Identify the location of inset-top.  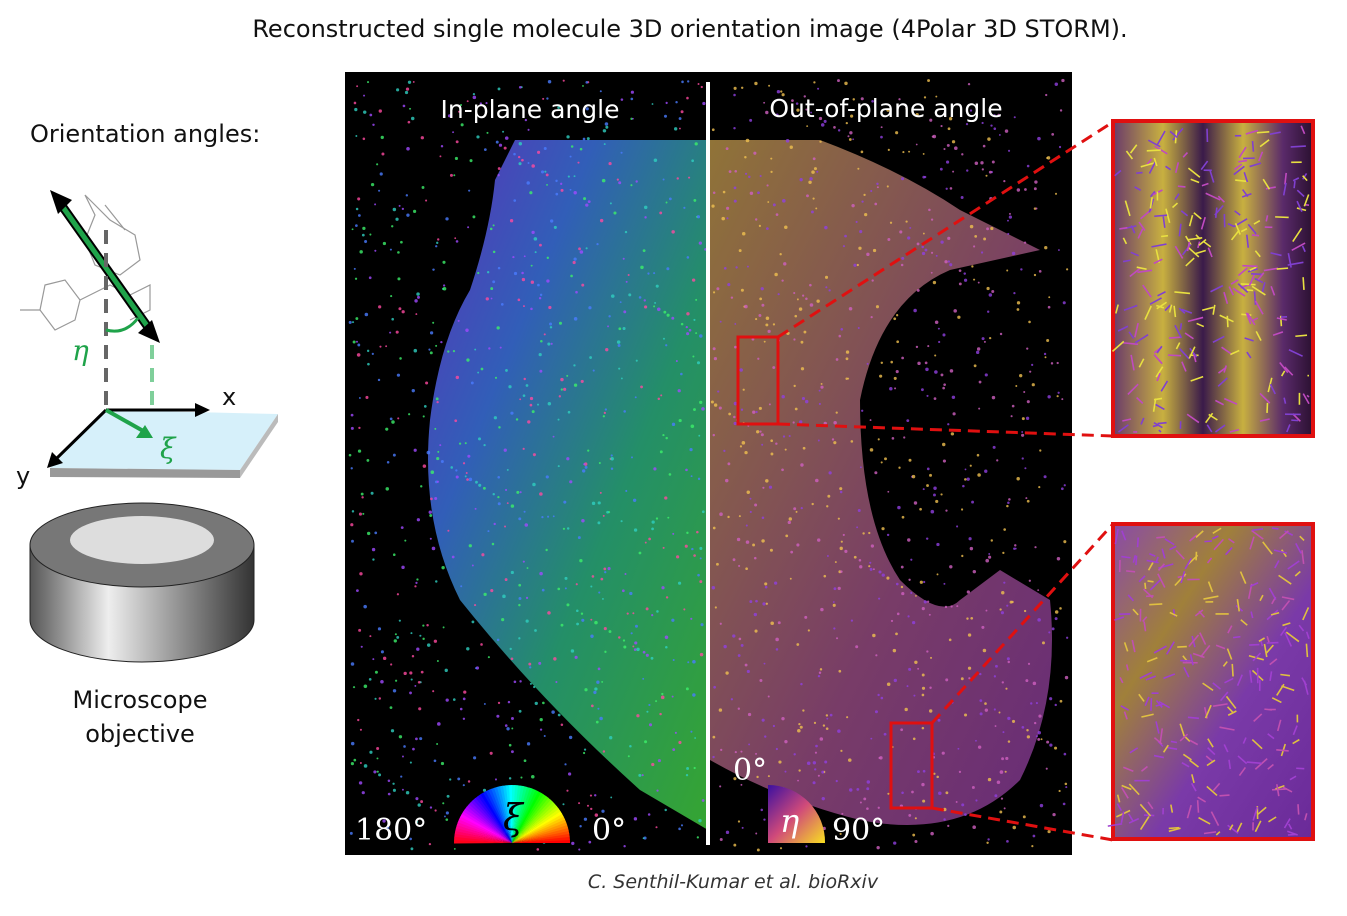
(1213, 278).